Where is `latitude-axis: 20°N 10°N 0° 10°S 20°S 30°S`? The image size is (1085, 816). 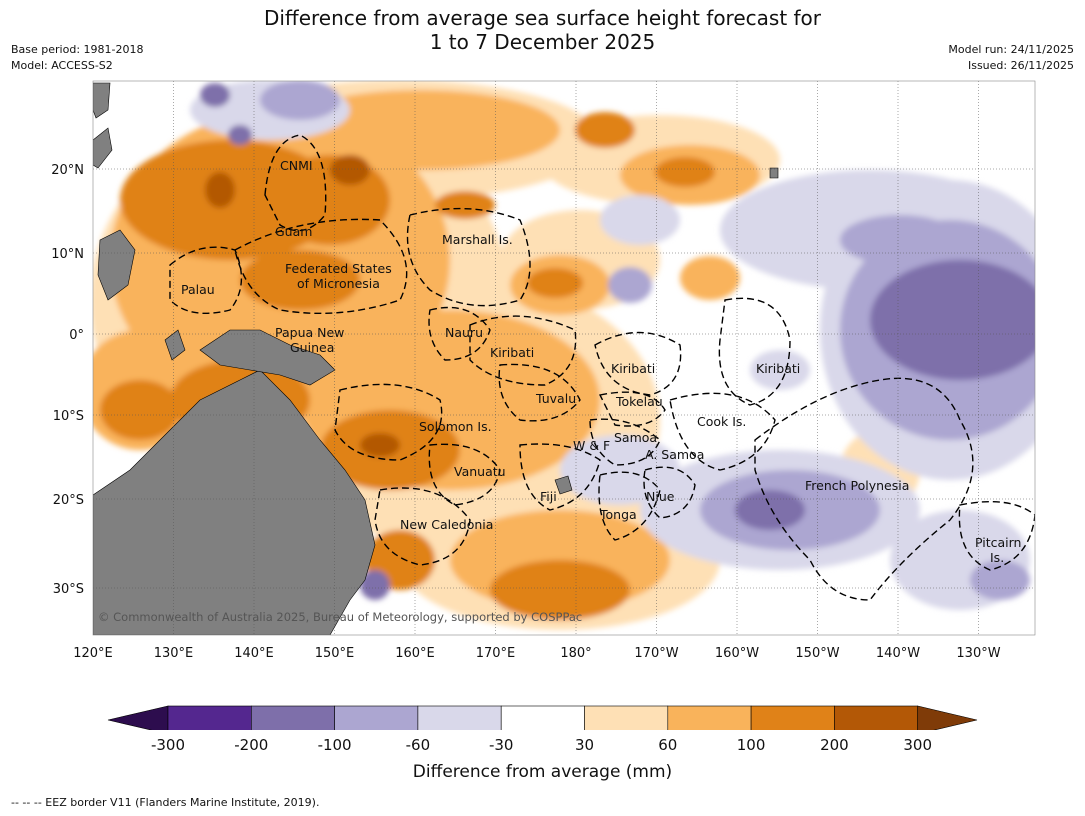
latitude-axis: 20°N 10°N 0° 10°S 20°S 30°S is located at coordinates (67, 380).